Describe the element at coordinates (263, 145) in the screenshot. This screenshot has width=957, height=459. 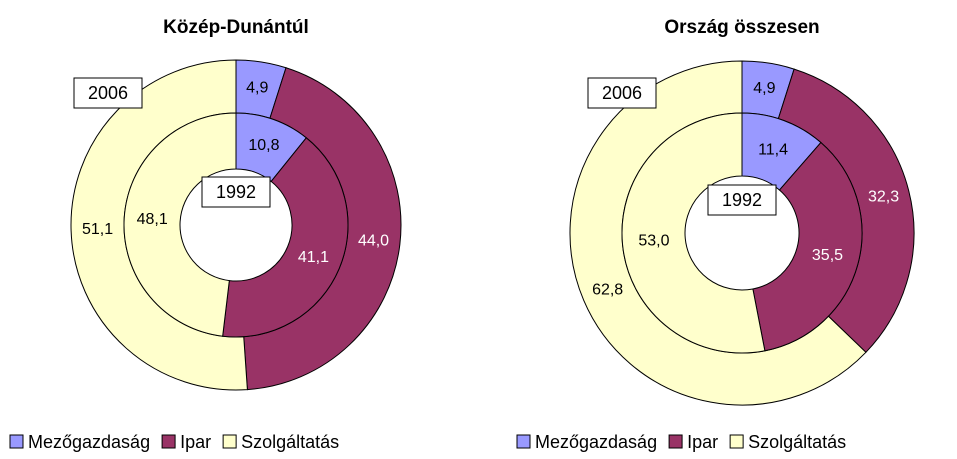
I see `data-label: 10,8` at that location.